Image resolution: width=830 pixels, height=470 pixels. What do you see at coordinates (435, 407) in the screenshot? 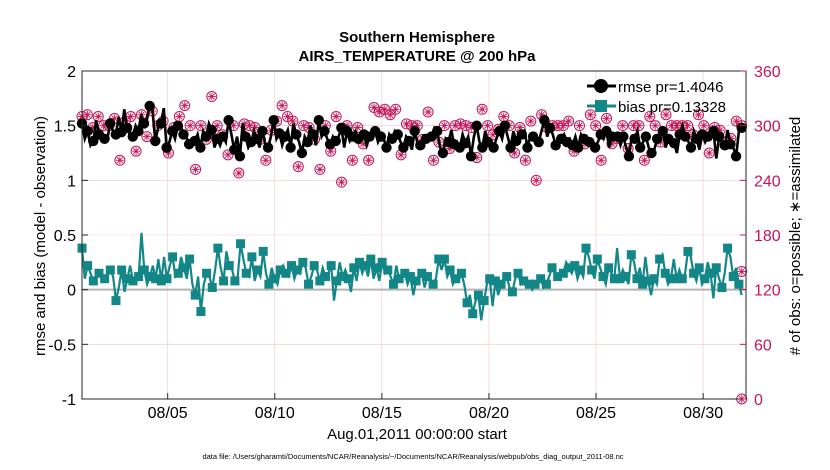
I see `x-axis-ticks: 08/05 08/10 08/15 08/20 08/25 08/30` at bounding box center [435, 407].